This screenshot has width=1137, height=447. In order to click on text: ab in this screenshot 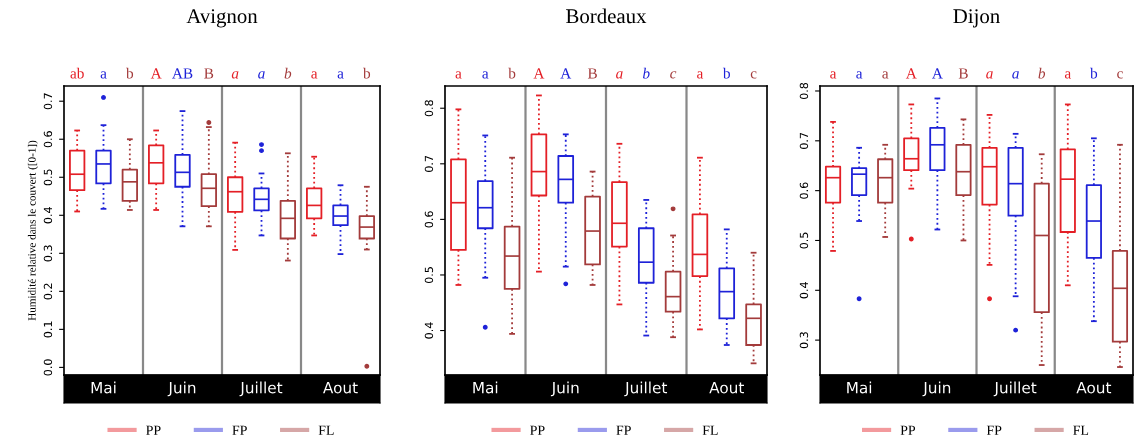, I will do `click(77, 73)`.